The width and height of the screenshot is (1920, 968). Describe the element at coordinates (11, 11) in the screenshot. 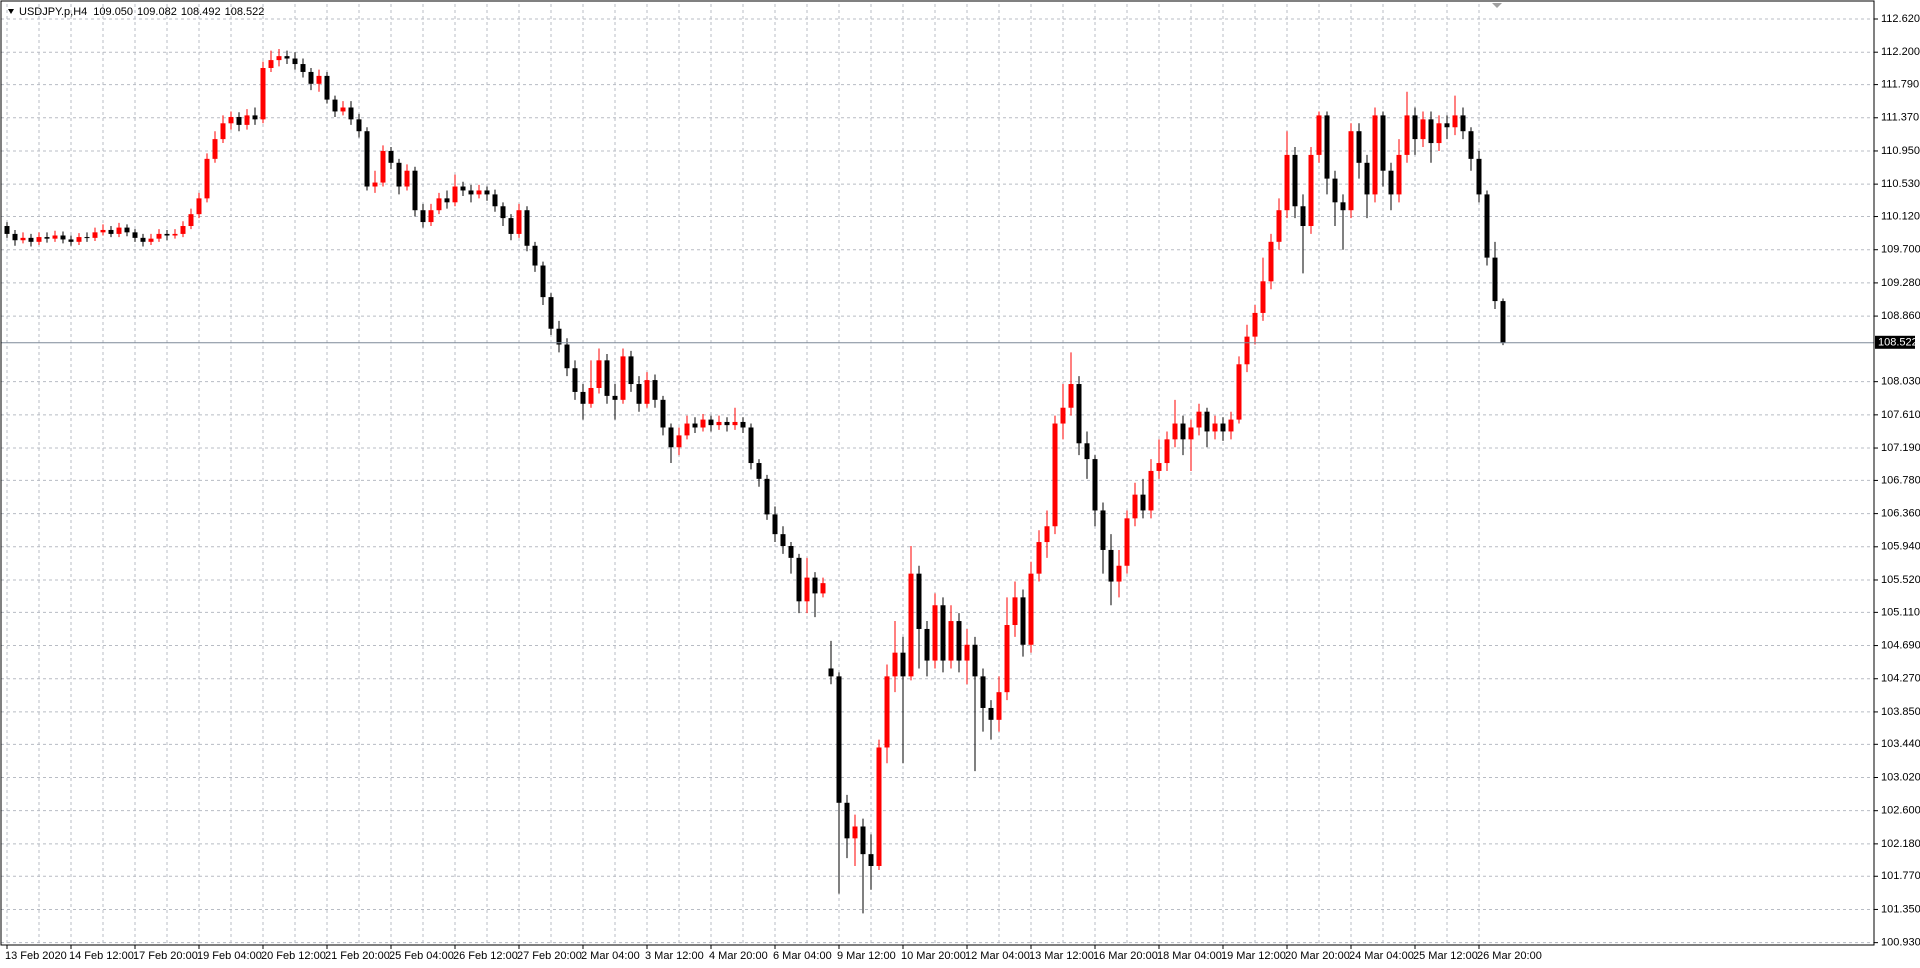

I see `menu-arrow` at that location.